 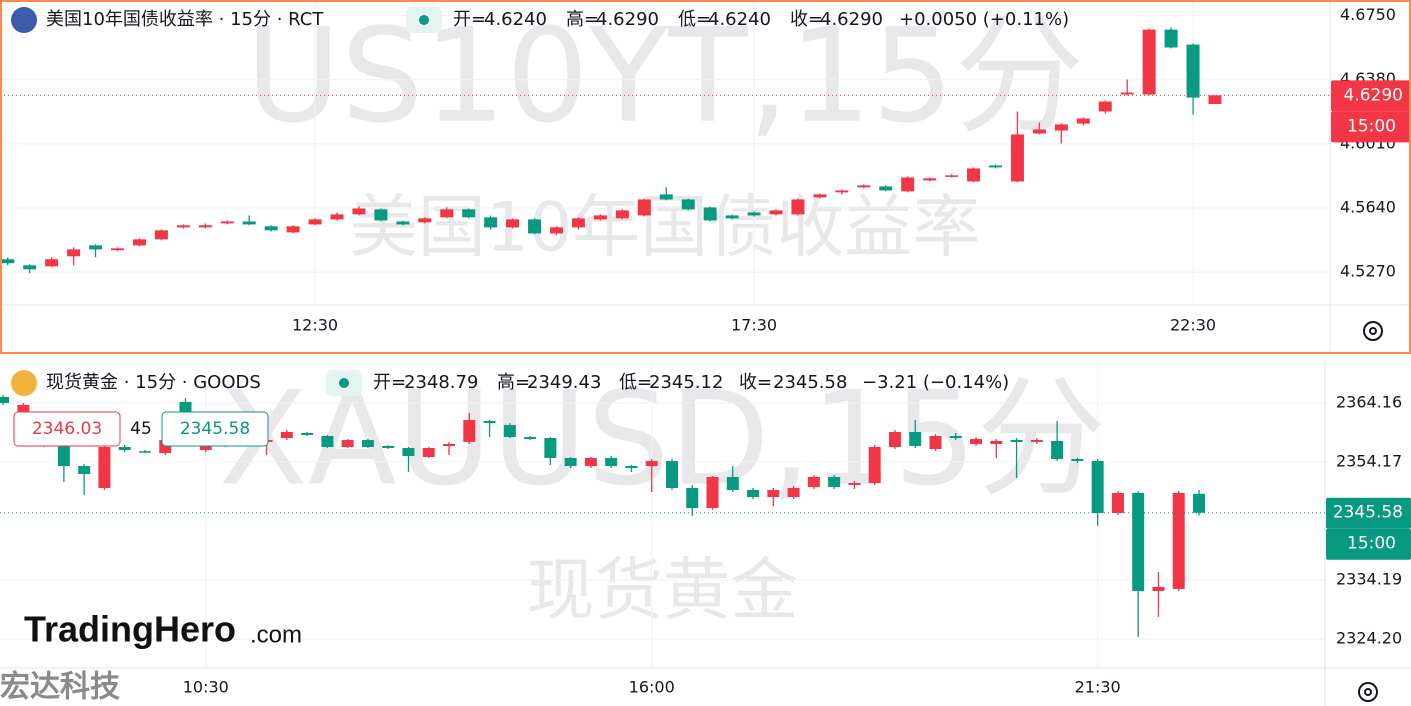 I want to click on crosshair-left: 2346.03, so click(x=67, y=429).